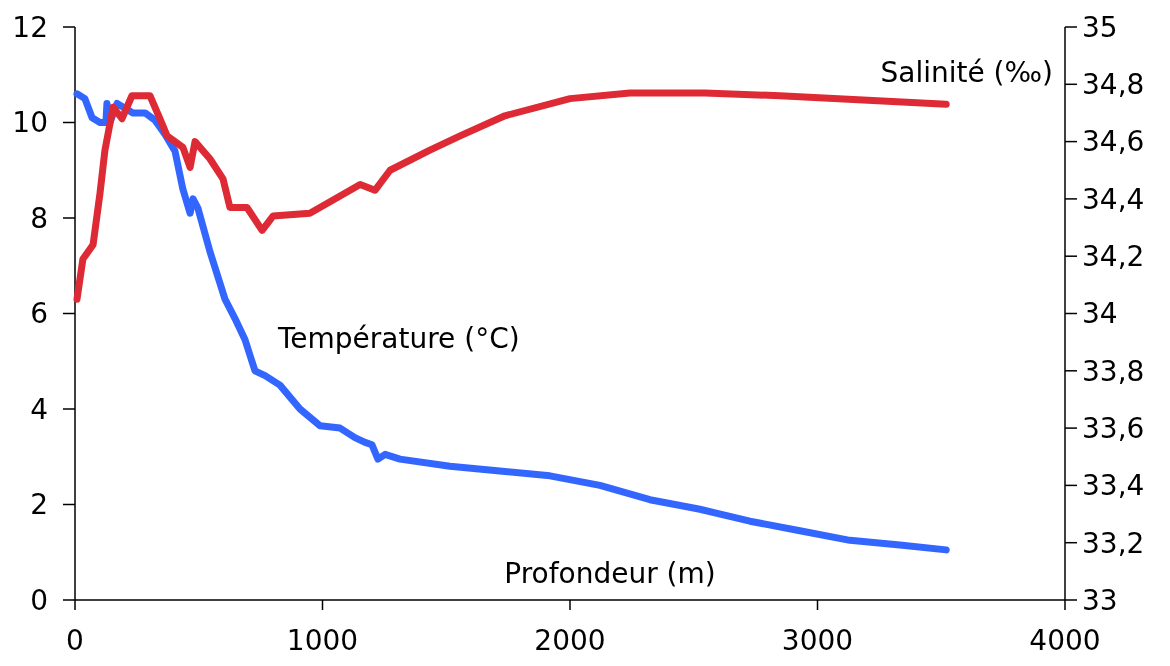  What do you see at coordinates (398, 338) in the screenshot?
I see `series-label: Température (°C)` at bounding box center [398, 338].